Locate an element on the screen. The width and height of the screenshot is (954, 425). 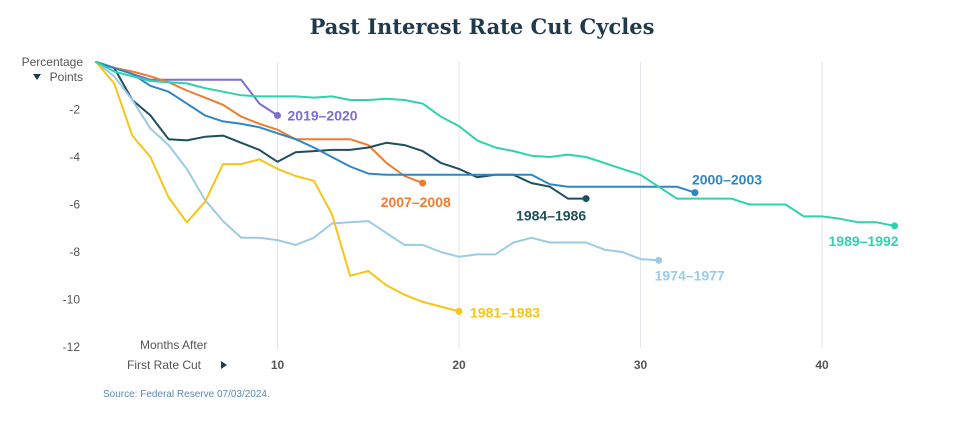
y-tick-label: -2 is located at coordinates (74, 110).